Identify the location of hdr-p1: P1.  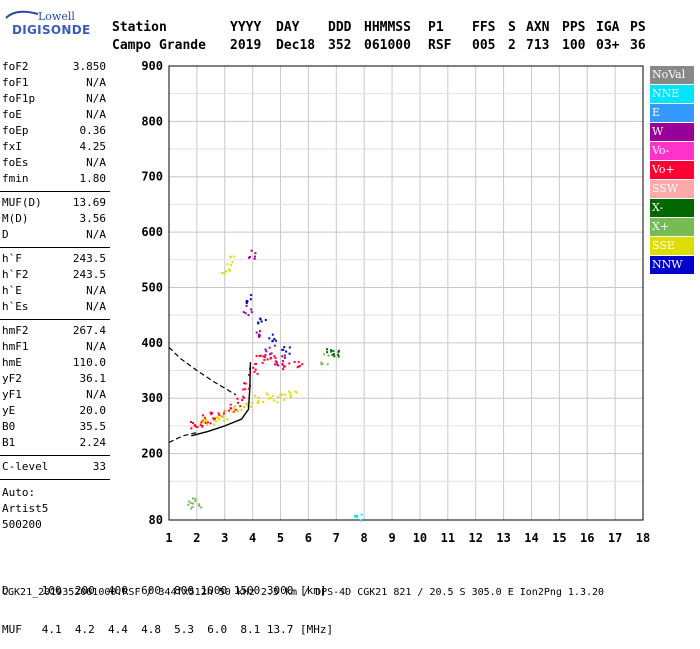
(436, 27).